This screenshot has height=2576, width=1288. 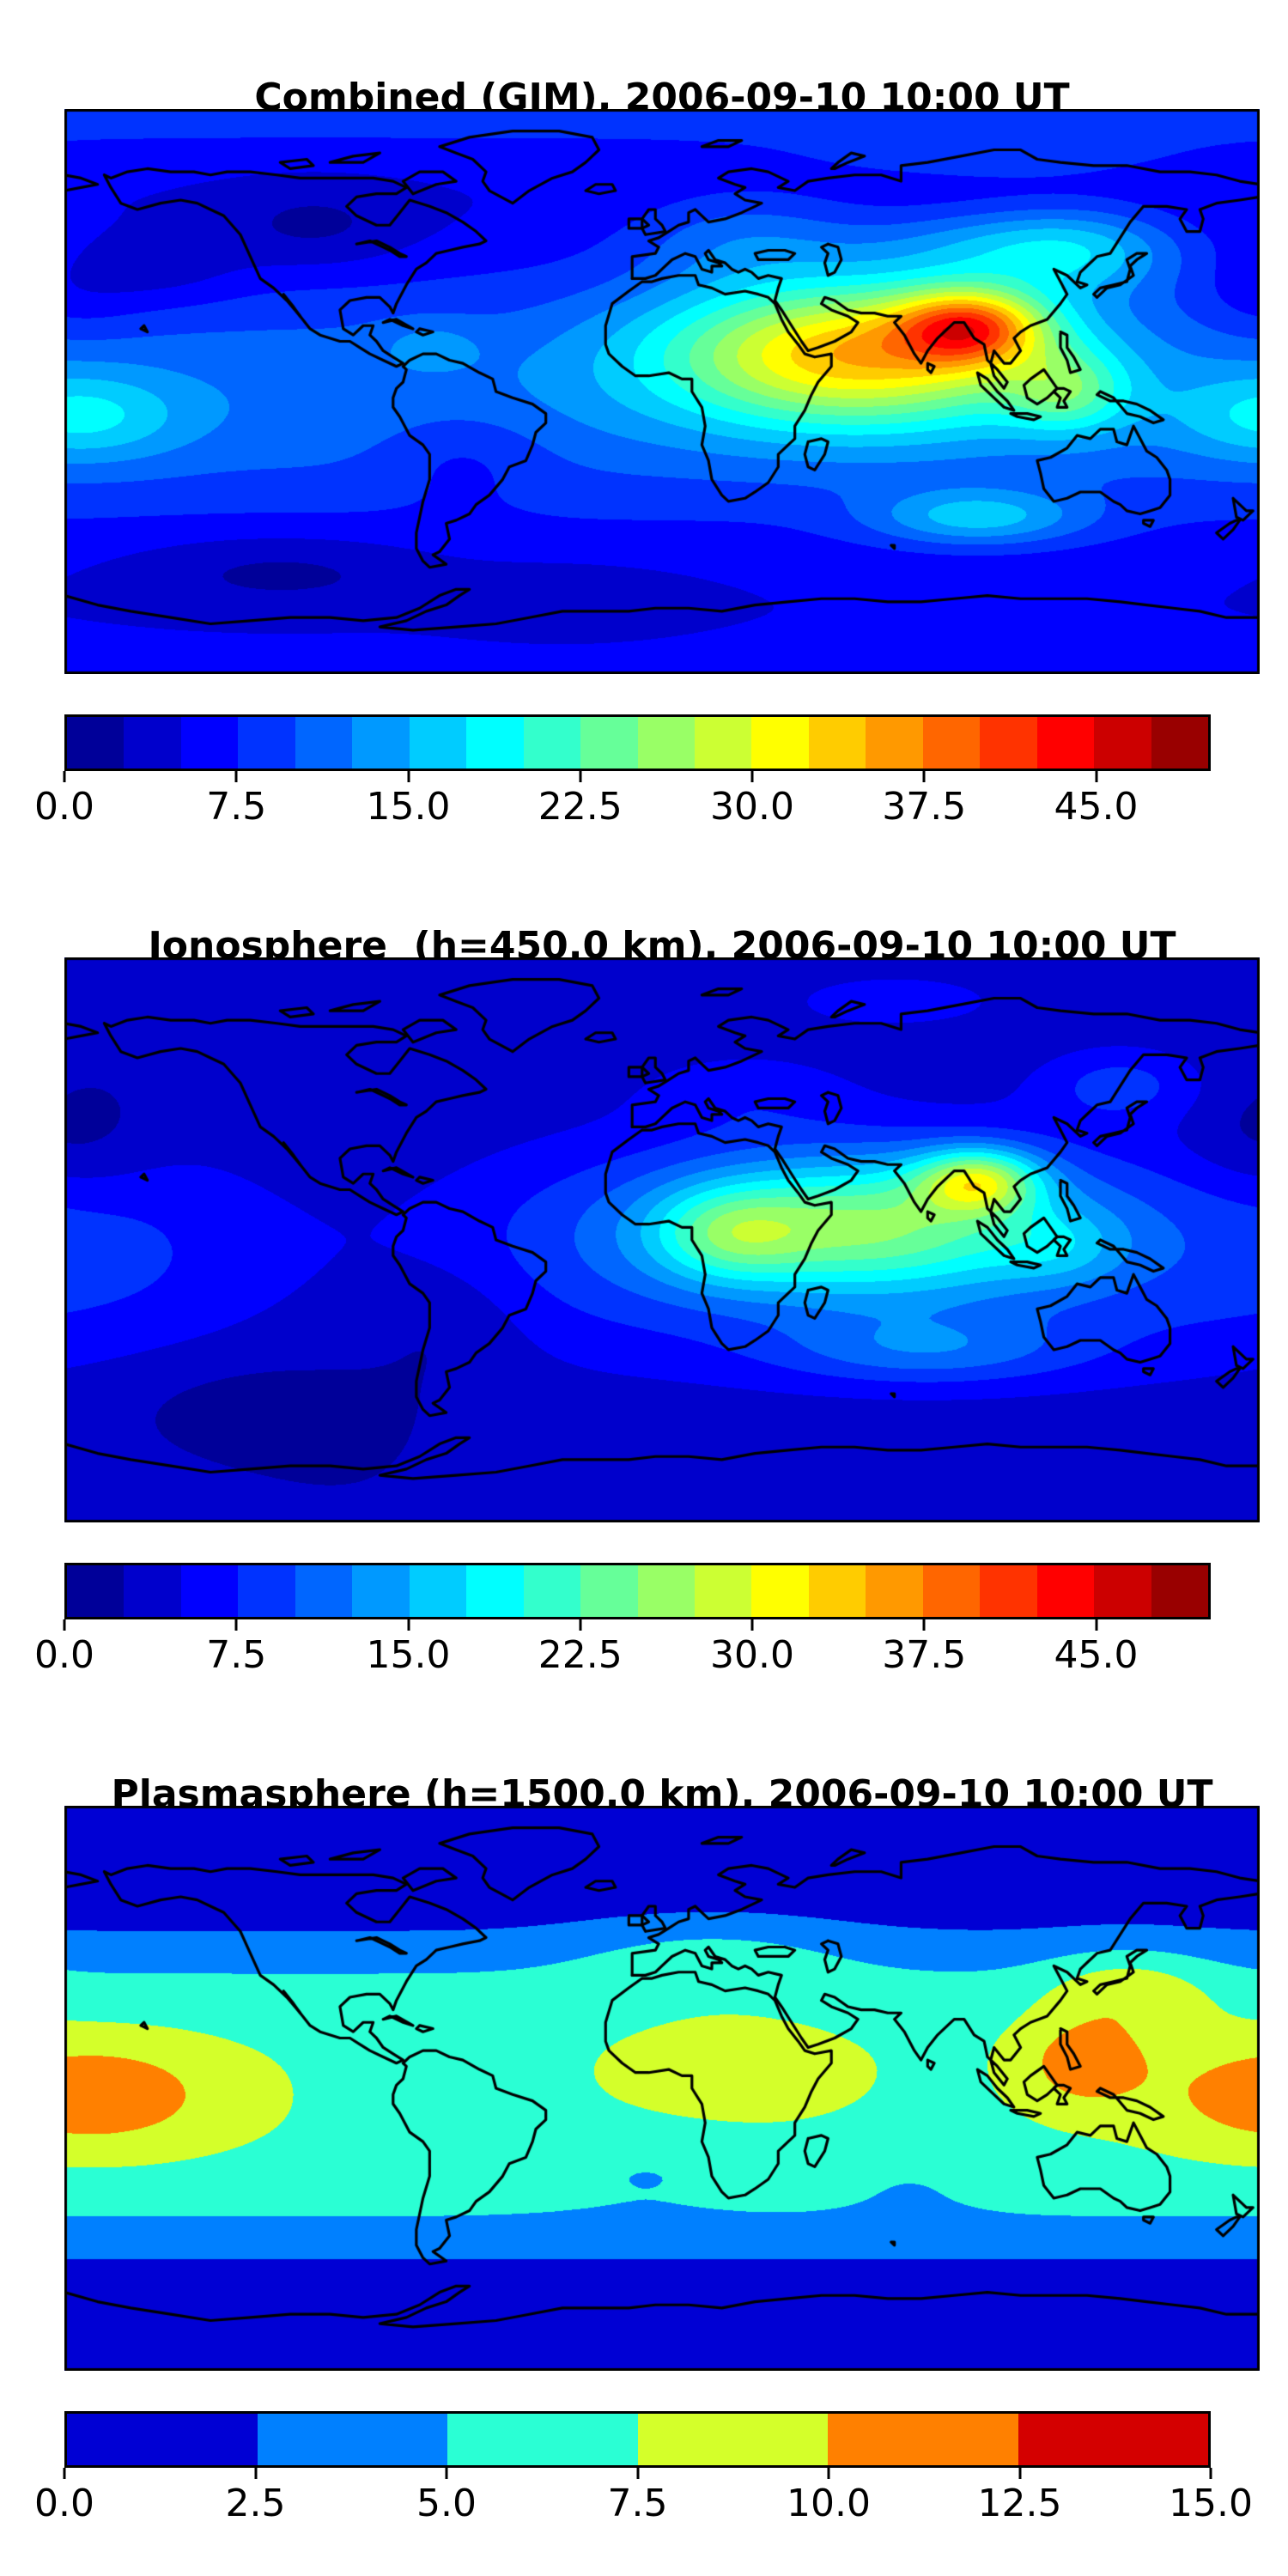 I want to click on ionosphere-colorbar, so click(x=638, y=1591).